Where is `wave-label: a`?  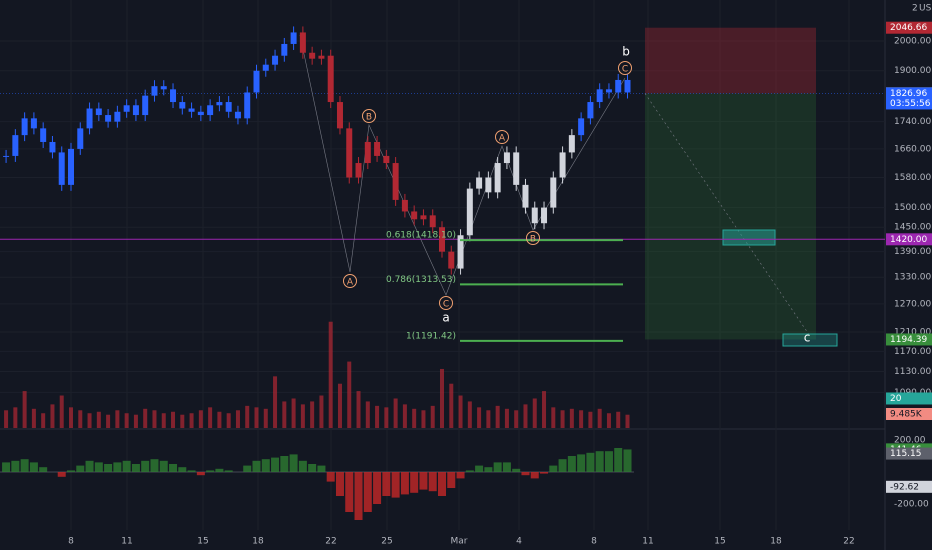
wave-label: a is located at coordinates (445, 318).